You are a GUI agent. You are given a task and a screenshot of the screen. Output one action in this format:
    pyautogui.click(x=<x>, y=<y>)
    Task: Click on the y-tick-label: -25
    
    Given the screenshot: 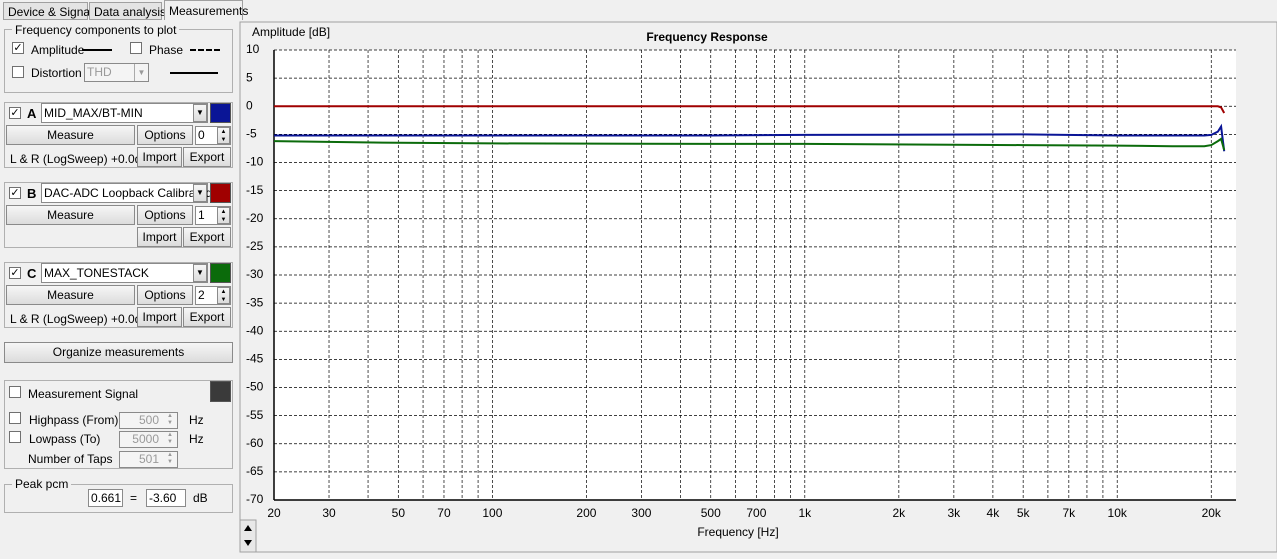 What is the action you would take?
    pyautogui.click(x=255, y=246)
    